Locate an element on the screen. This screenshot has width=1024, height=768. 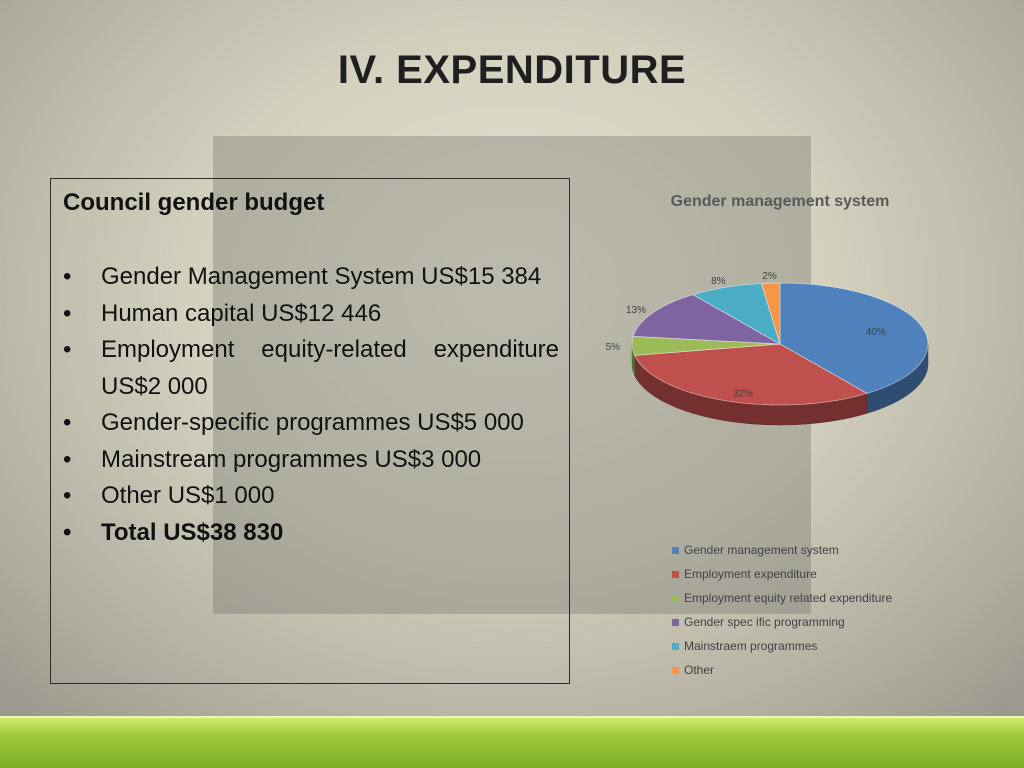
data-label: 13% is located at coordinates (636, 310).